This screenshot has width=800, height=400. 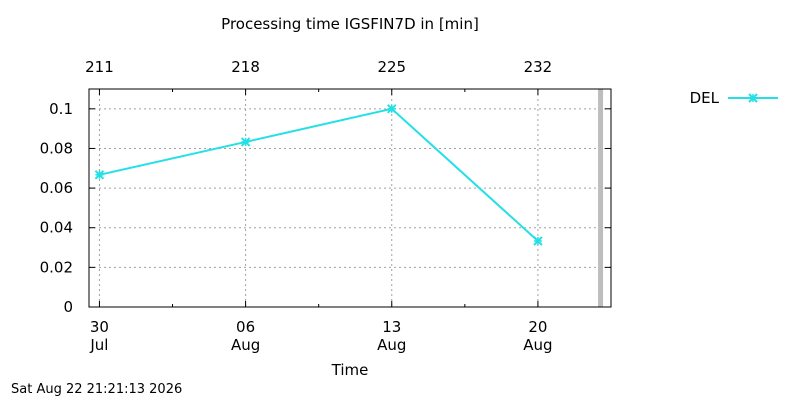 I want to click on legend-marker-del, so click(x=753, y=98).